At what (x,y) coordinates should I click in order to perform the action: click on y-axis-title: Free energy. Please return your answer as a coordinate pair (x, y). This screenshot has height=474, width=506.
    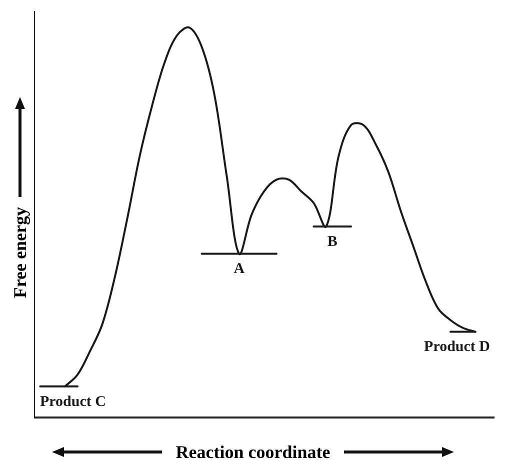
    Looking at the image, I should click on (20, 253).